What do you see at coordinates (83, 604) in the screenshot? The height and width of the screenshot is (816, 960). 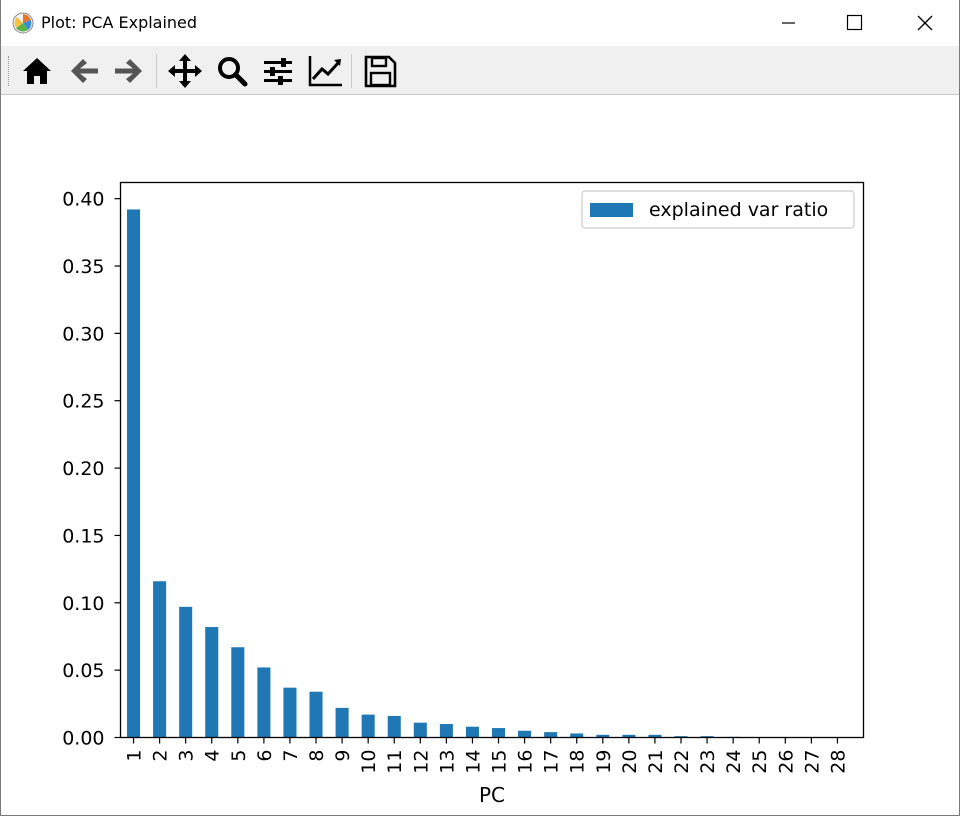 I see `y-tick-label: 0.10` at bounding box center [83, 604].